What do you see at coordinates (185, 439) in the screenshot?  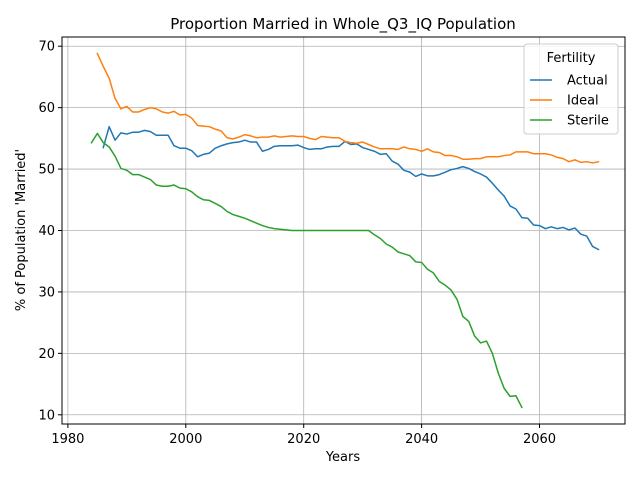 I see `x-tick-label: 2000` at bounding box center [185, 439].